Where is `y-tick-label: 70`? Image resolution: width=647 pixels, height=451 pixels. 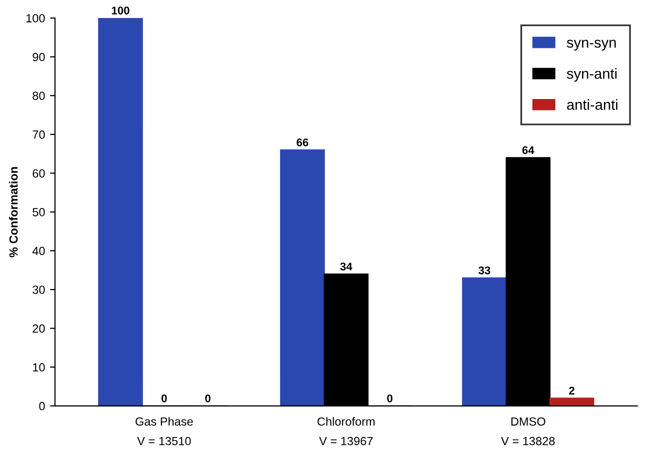
y-tick-label: 70 is located at coordinates (38, 134).